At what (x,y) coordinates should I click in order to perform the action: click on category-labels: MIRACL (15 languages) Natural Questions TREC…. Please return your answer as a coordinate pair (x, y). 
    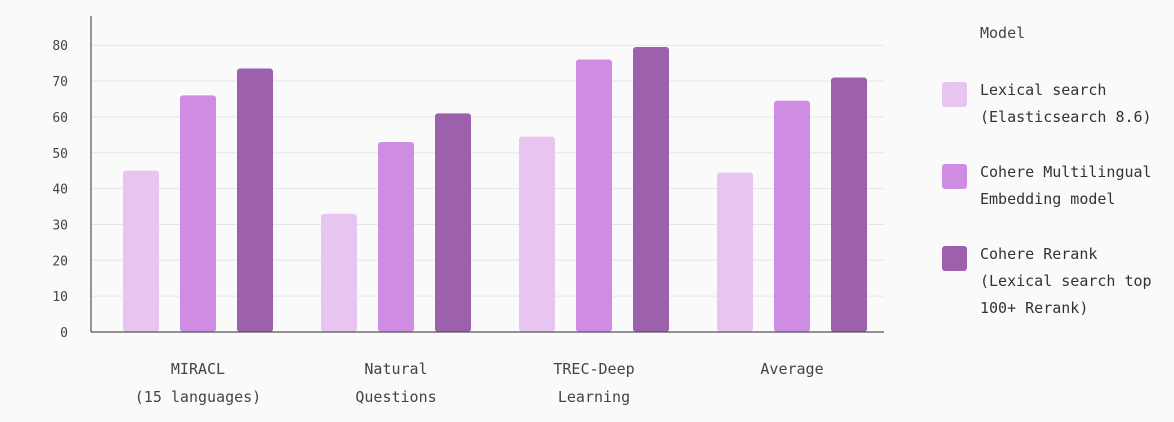
    Looking at the image, I should click on (479, 383).